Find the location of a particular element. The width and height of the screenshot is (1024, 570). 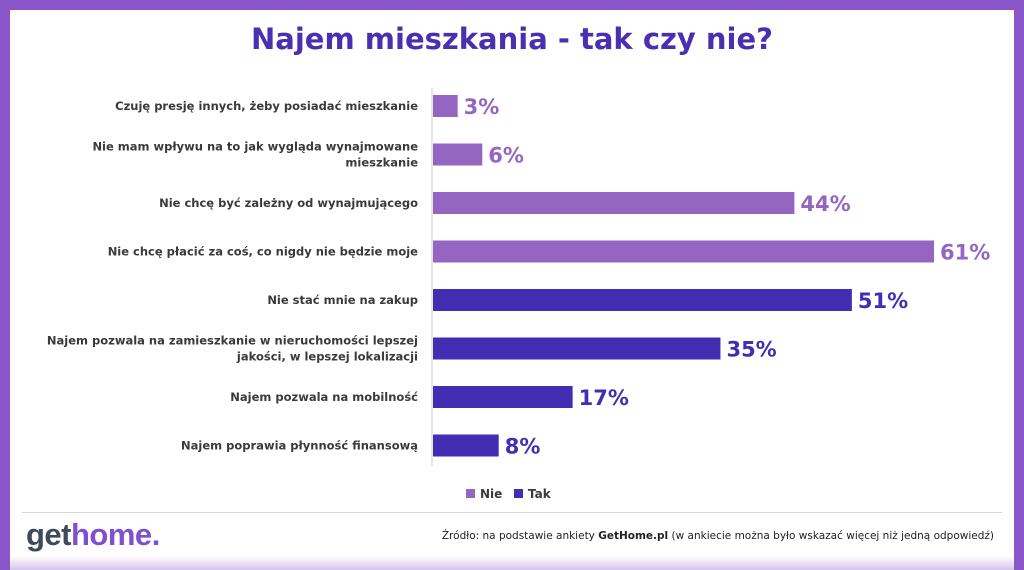

logo-home: home is located at coordinates (111, 534).